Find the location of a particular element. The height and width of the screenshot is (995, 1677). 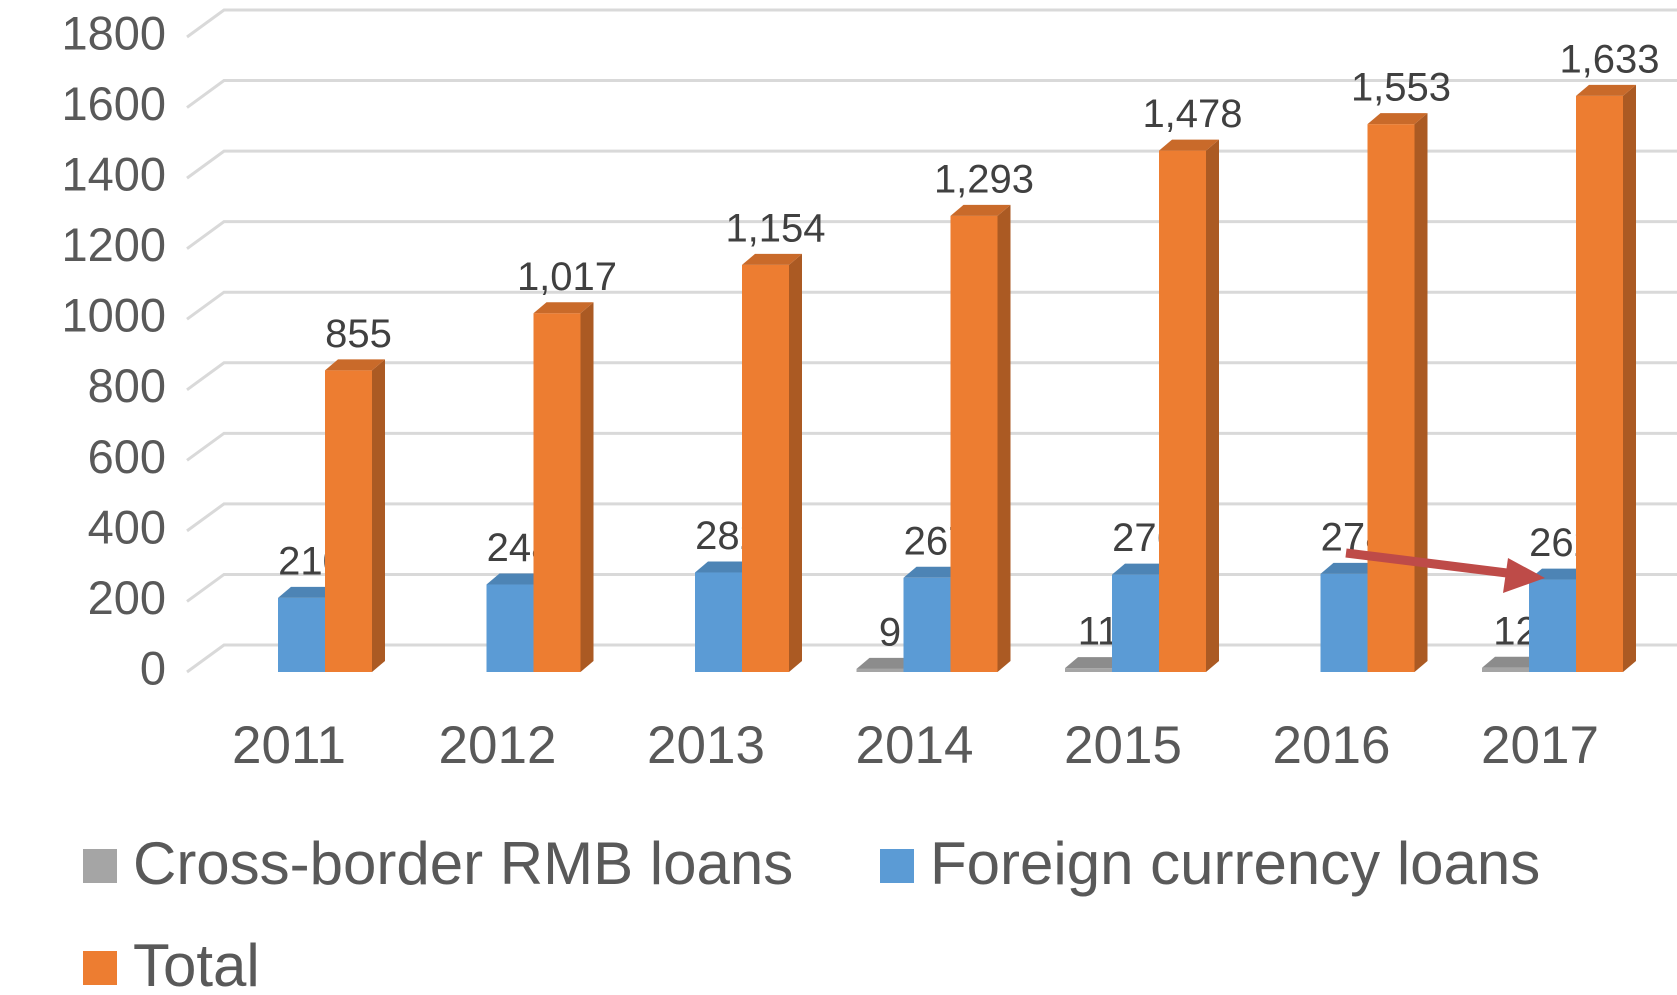

y-tick-label: 200 is located at coordinates (127, 597).